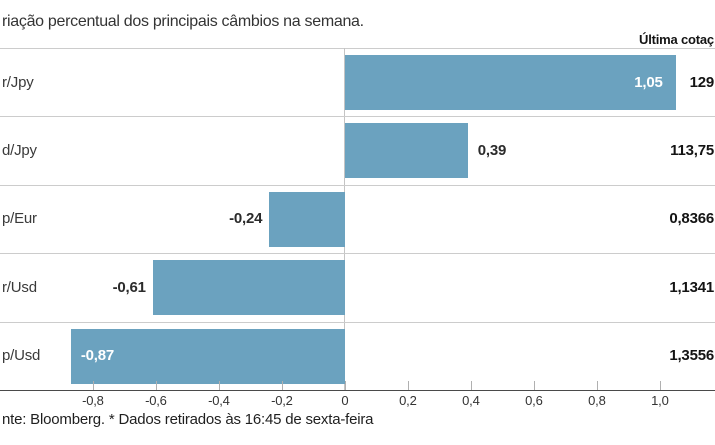  I want to click on last-quote-column-header: Última cotaç, so click(676, 39).